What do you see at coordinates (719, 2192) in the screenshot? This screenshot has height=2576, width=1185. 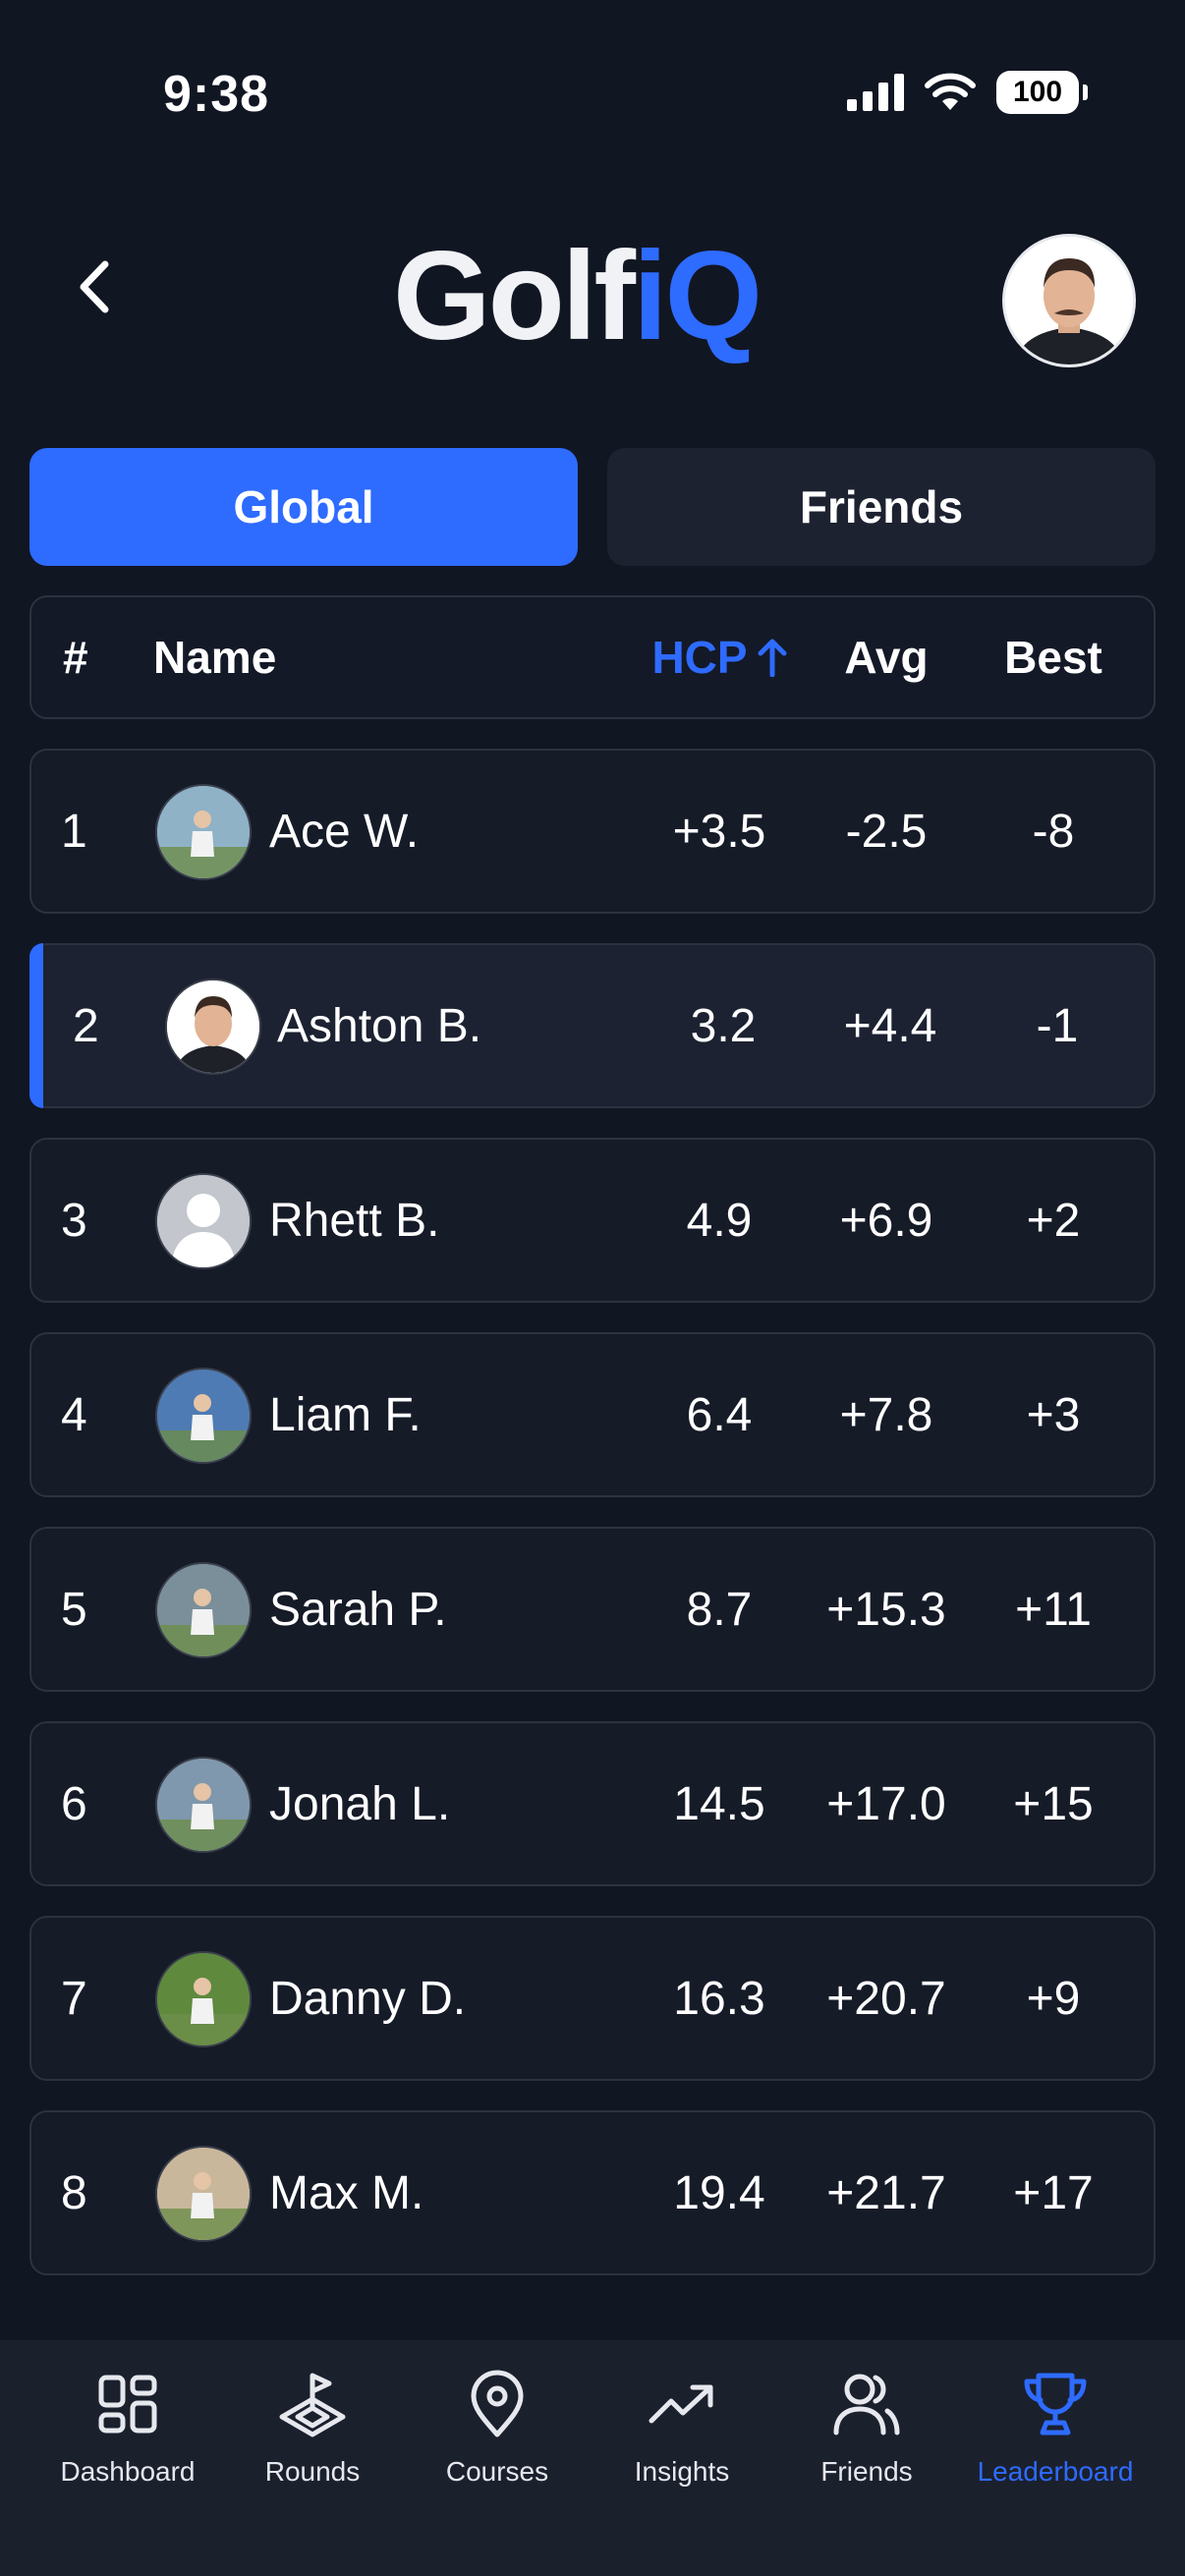 I see `row-hcp: 19.4` at bounding box center [719, 2192].